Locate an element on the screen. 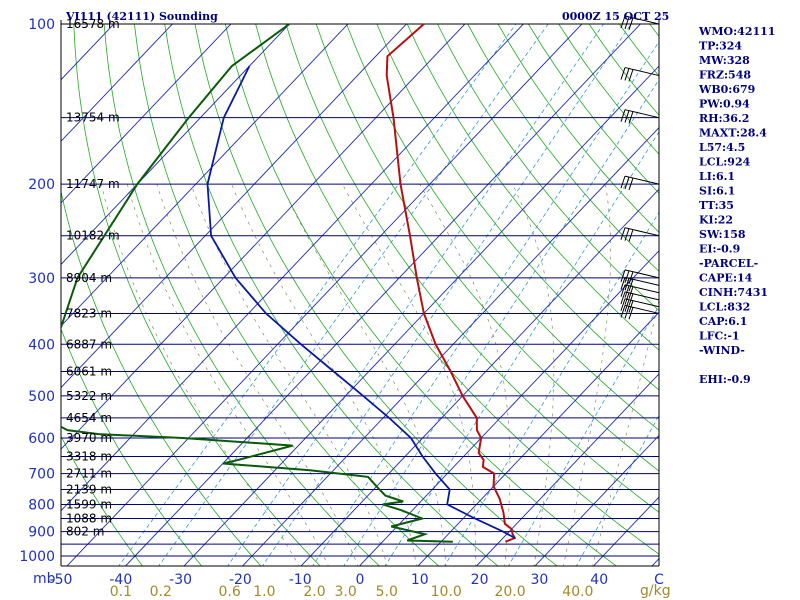 The image size is (800, 600). height-label: 13754 m is located at coordinates (93, 118).